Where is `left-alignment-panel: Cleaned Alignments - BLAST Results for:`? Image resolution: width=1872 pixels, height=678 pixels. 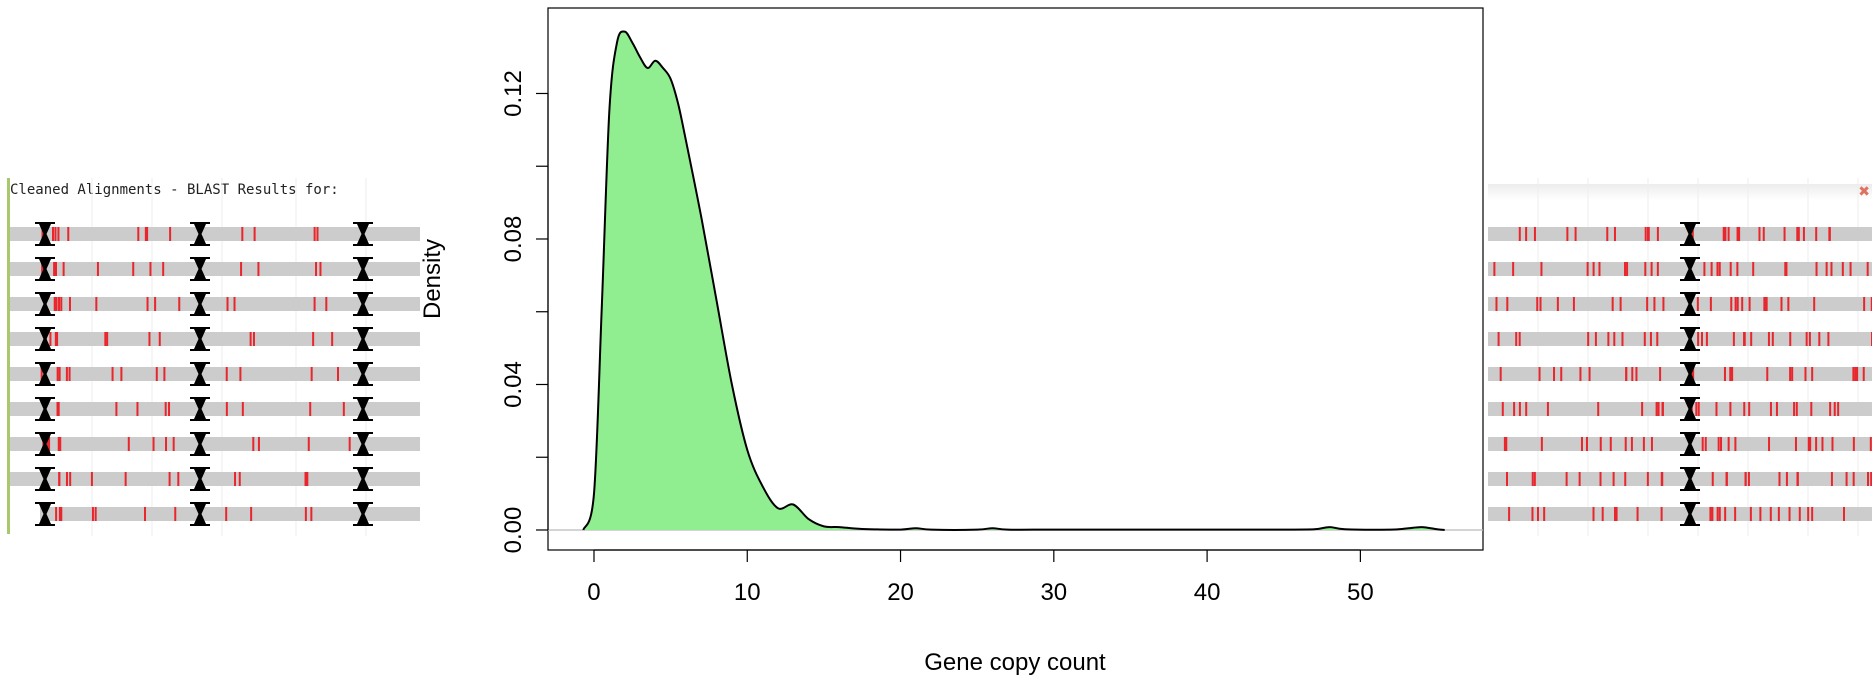
left-alignment-panel: Cleaned Alignments - BLAST Results for: is located at coordinates (210, 357).